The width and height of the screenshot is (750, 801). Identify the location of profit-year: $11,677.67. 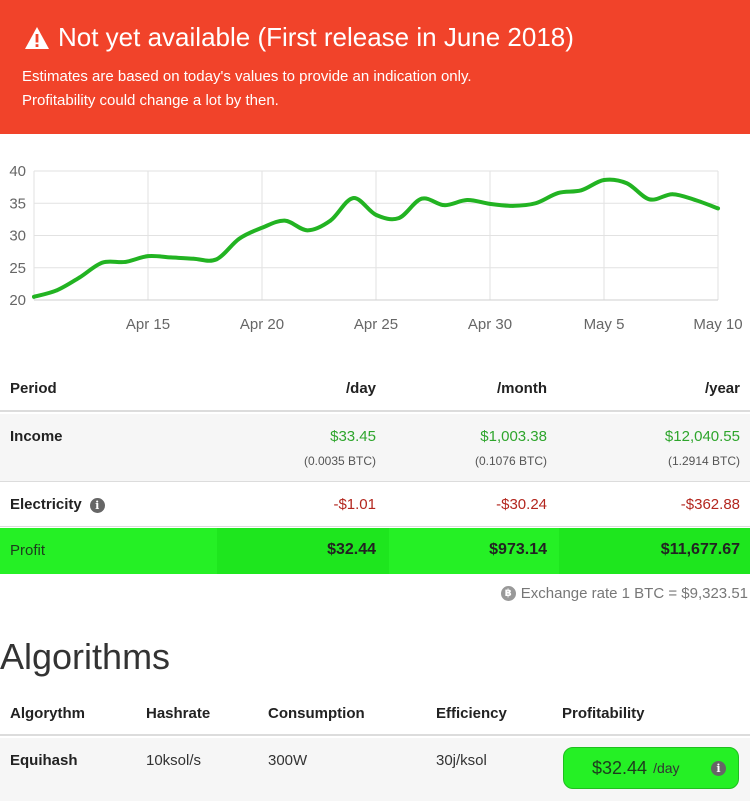
(700, 549).